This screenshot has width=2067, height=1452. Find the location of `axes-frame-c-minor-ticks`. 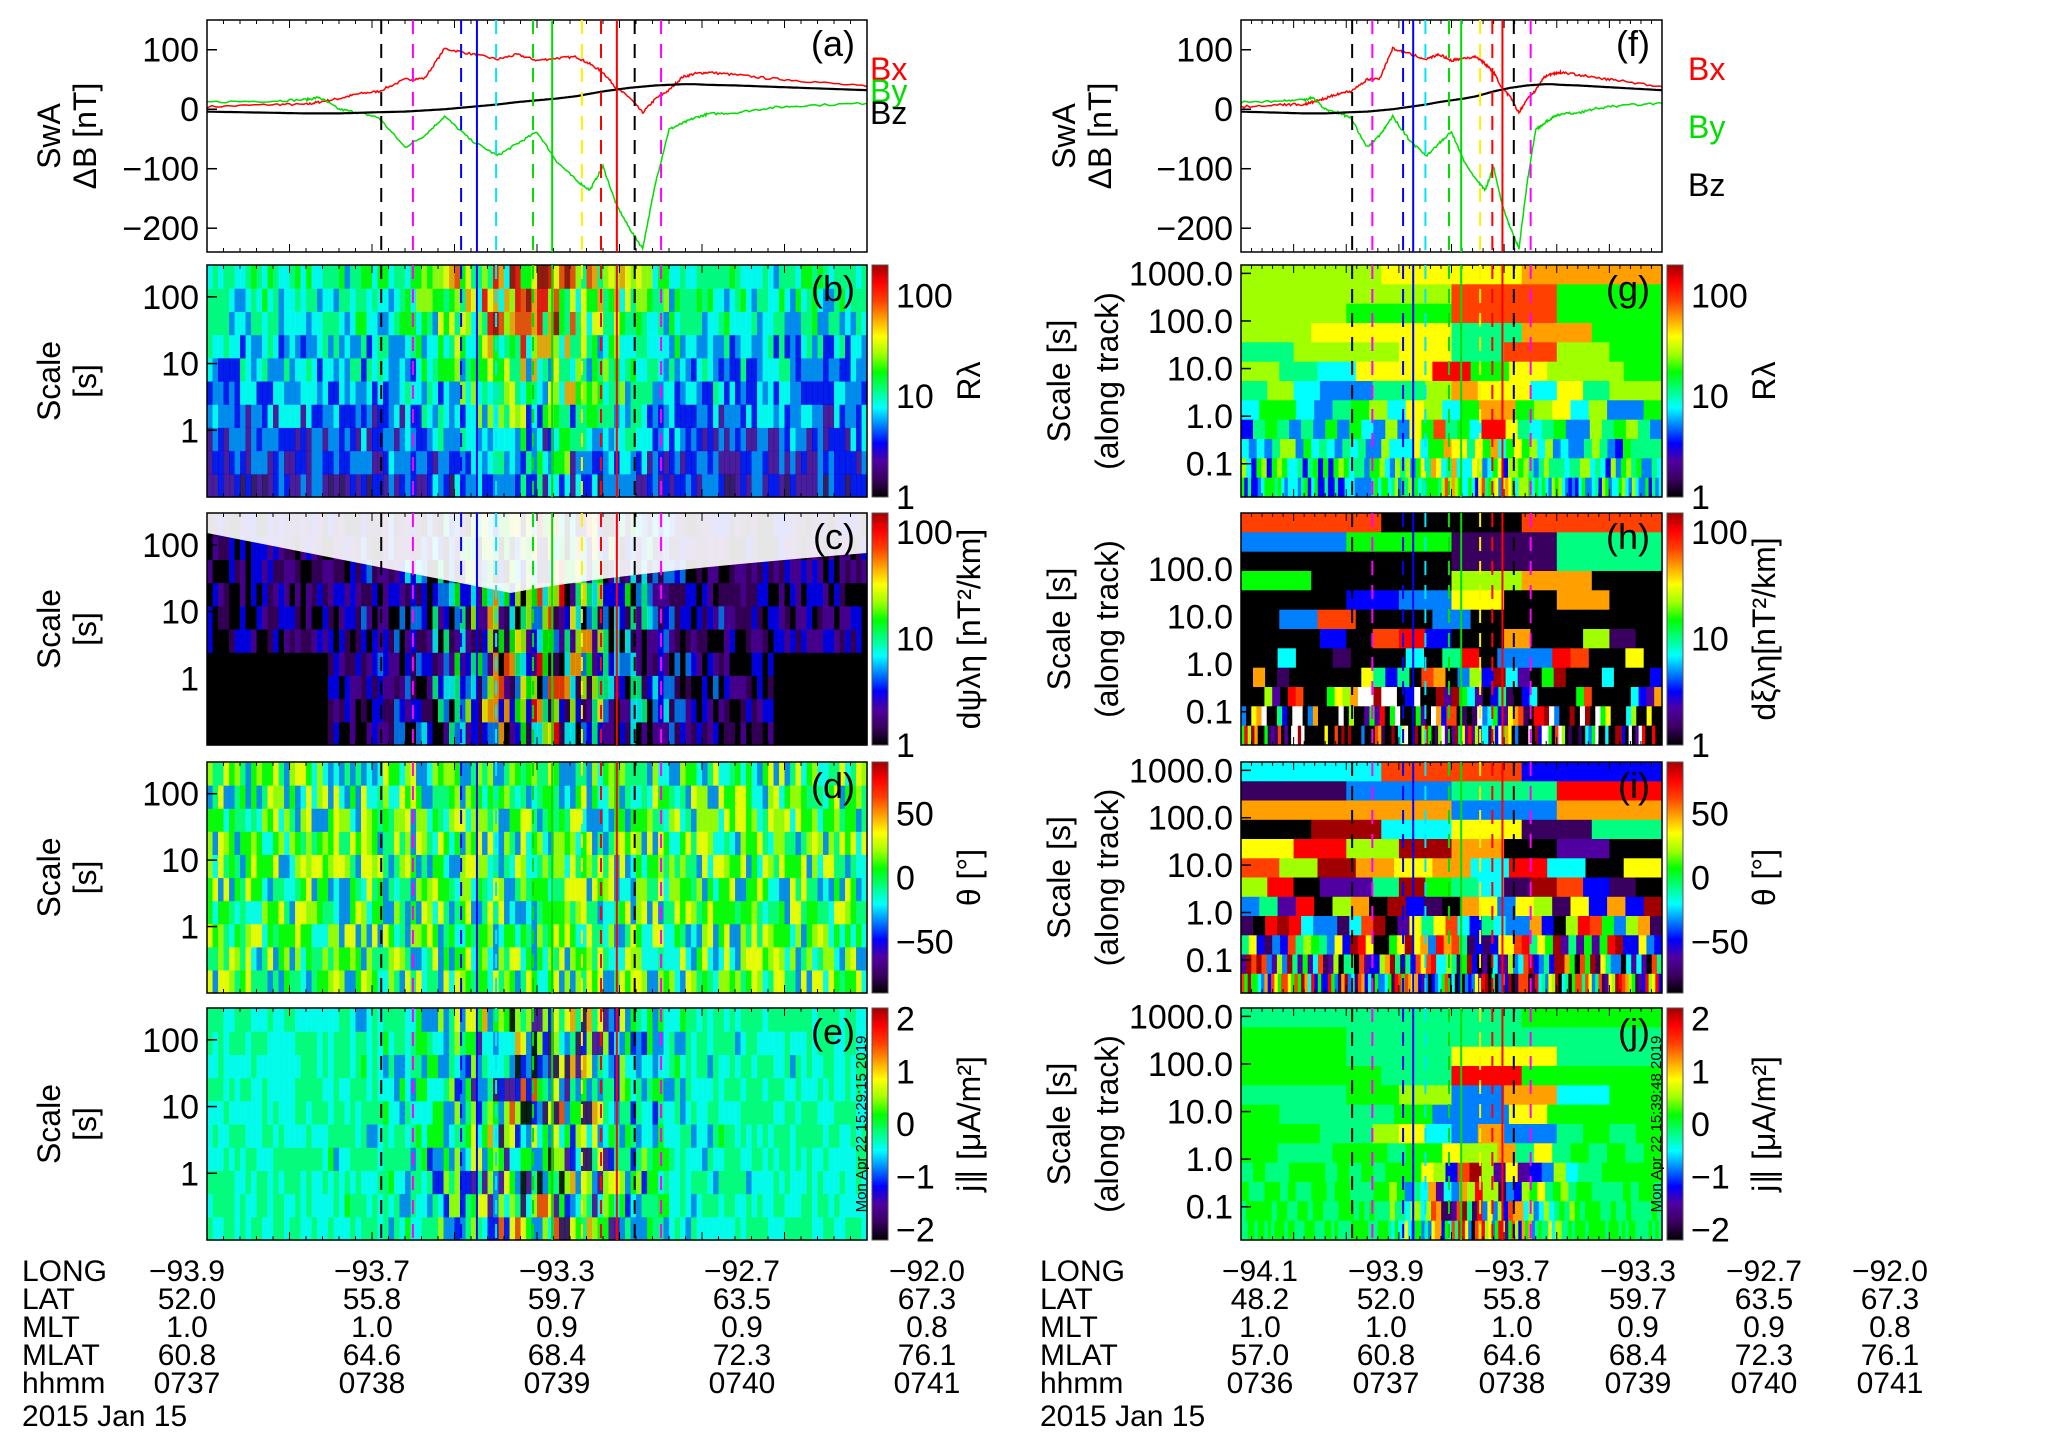

axes-frame-c-minor-ticks is located at coordinates (537, 629).